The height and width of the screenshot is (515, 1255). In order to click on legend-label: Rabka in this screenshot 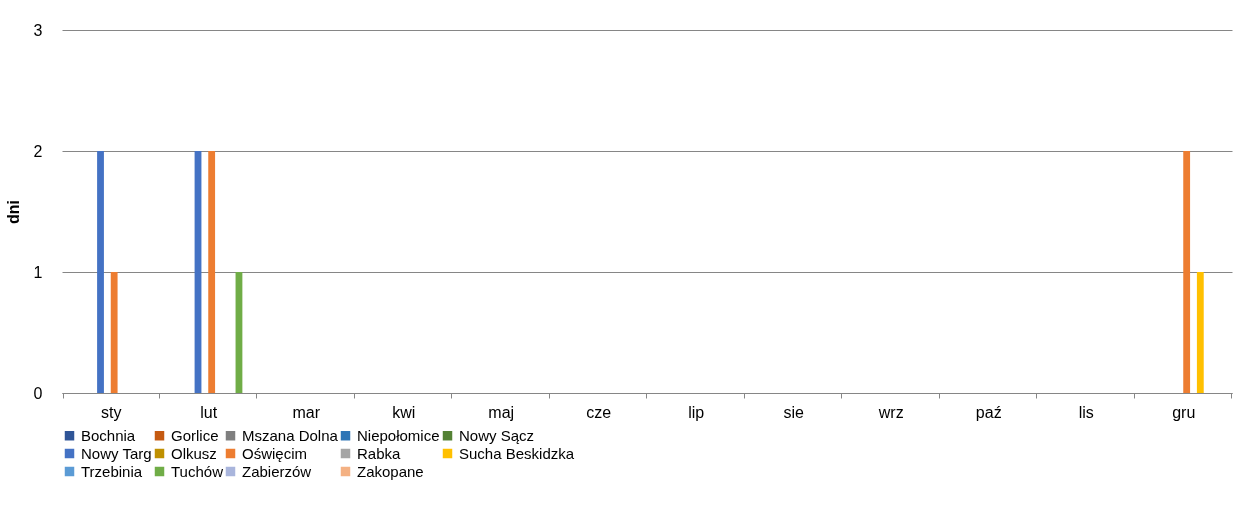, I will do `click(379, 453)`.